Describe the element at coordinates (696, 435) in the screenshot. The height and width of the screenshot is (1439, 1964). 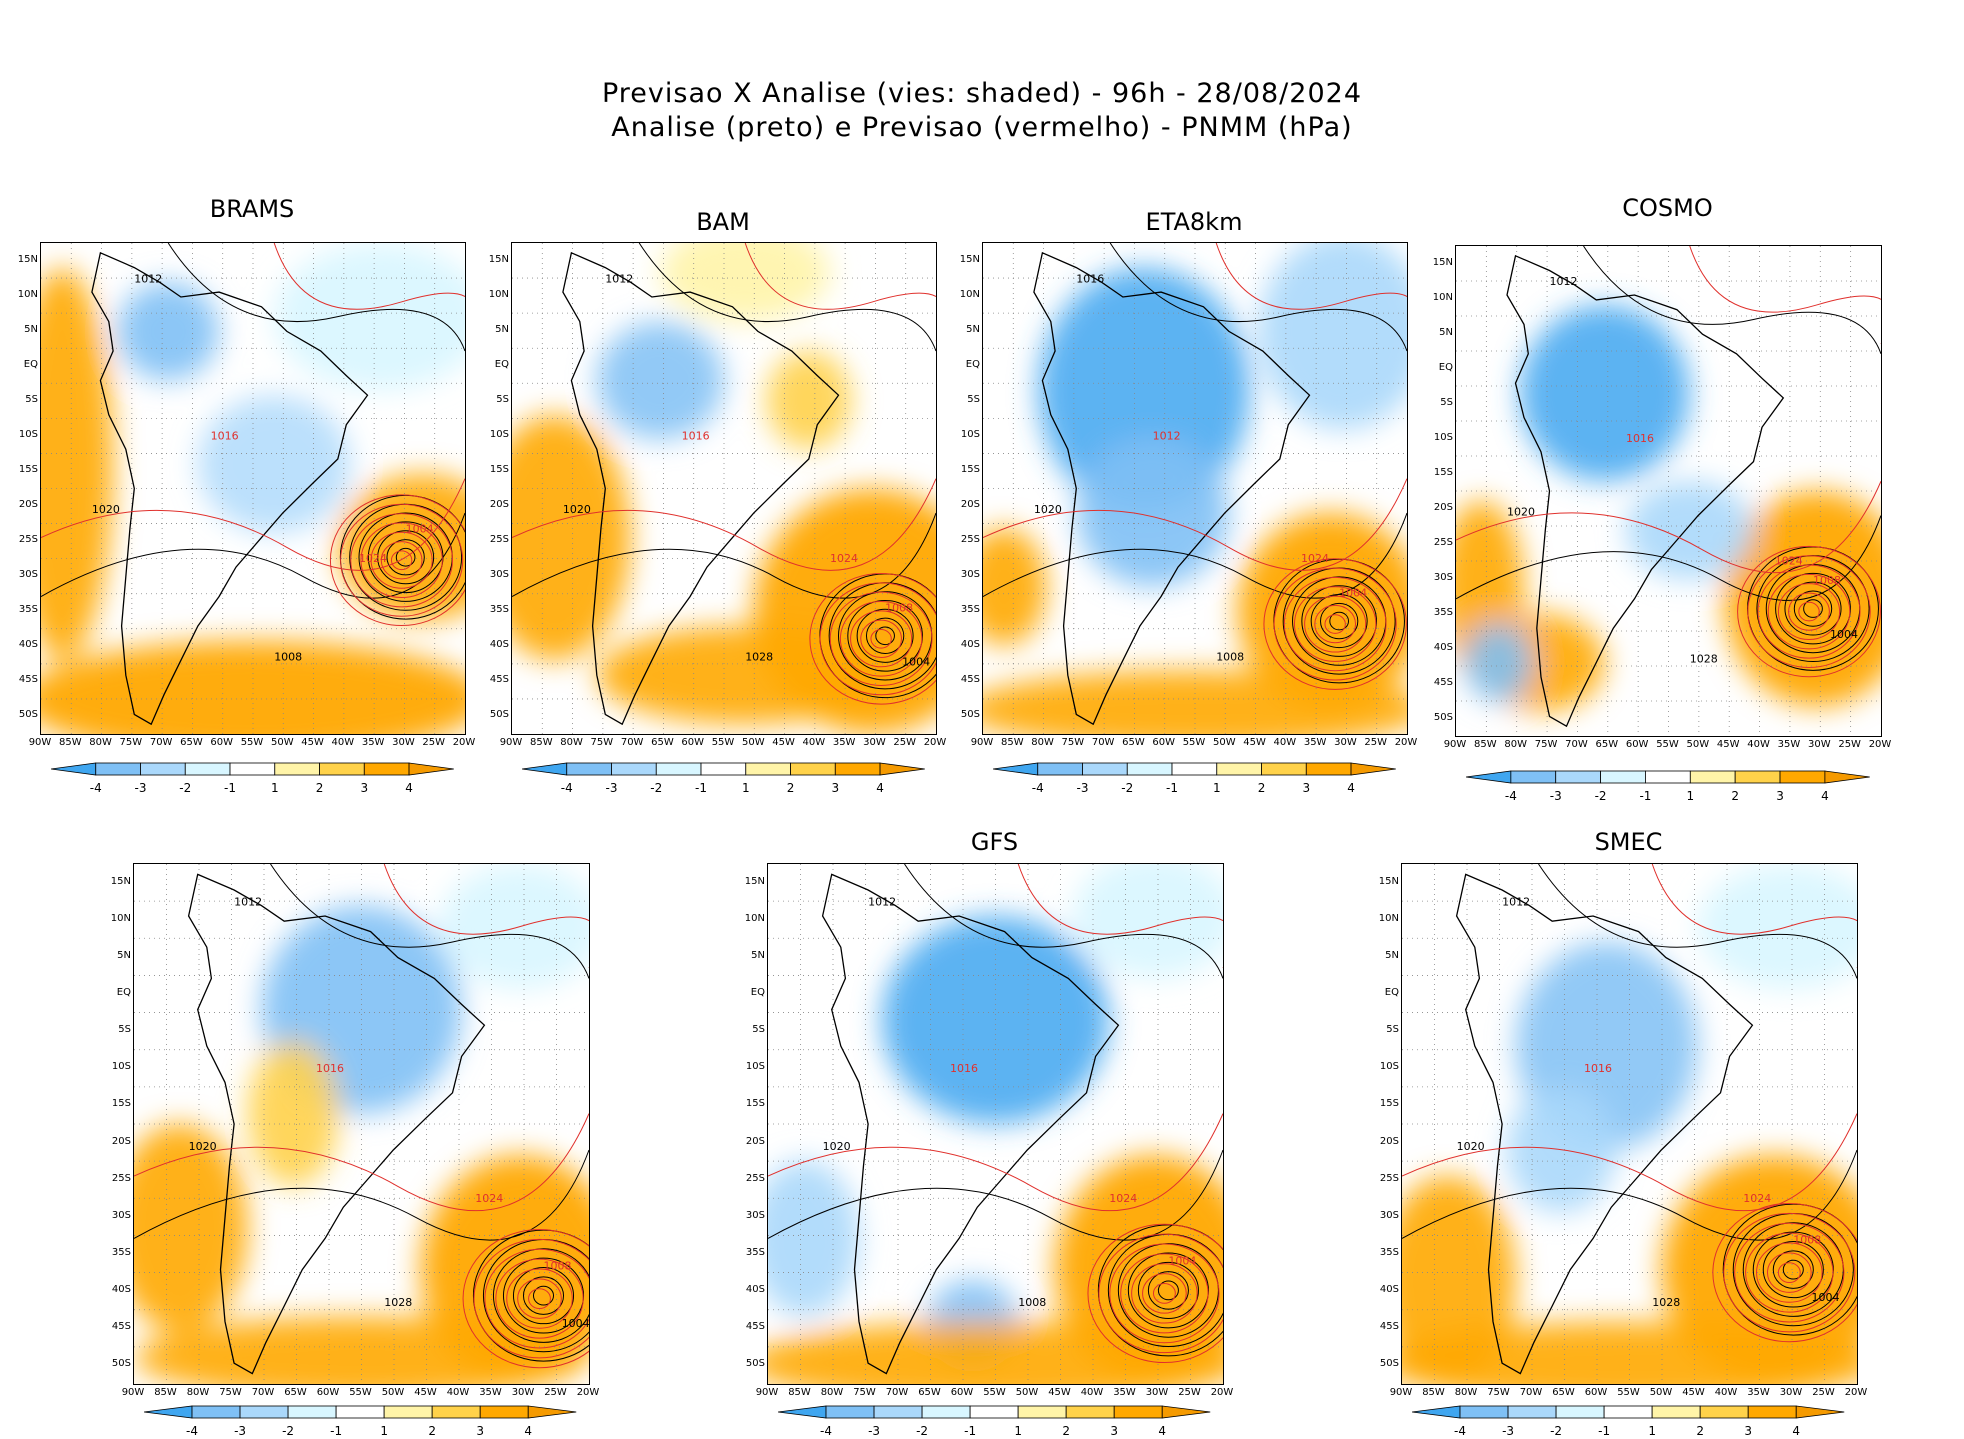
I see `contour-label: 1016` at that location.